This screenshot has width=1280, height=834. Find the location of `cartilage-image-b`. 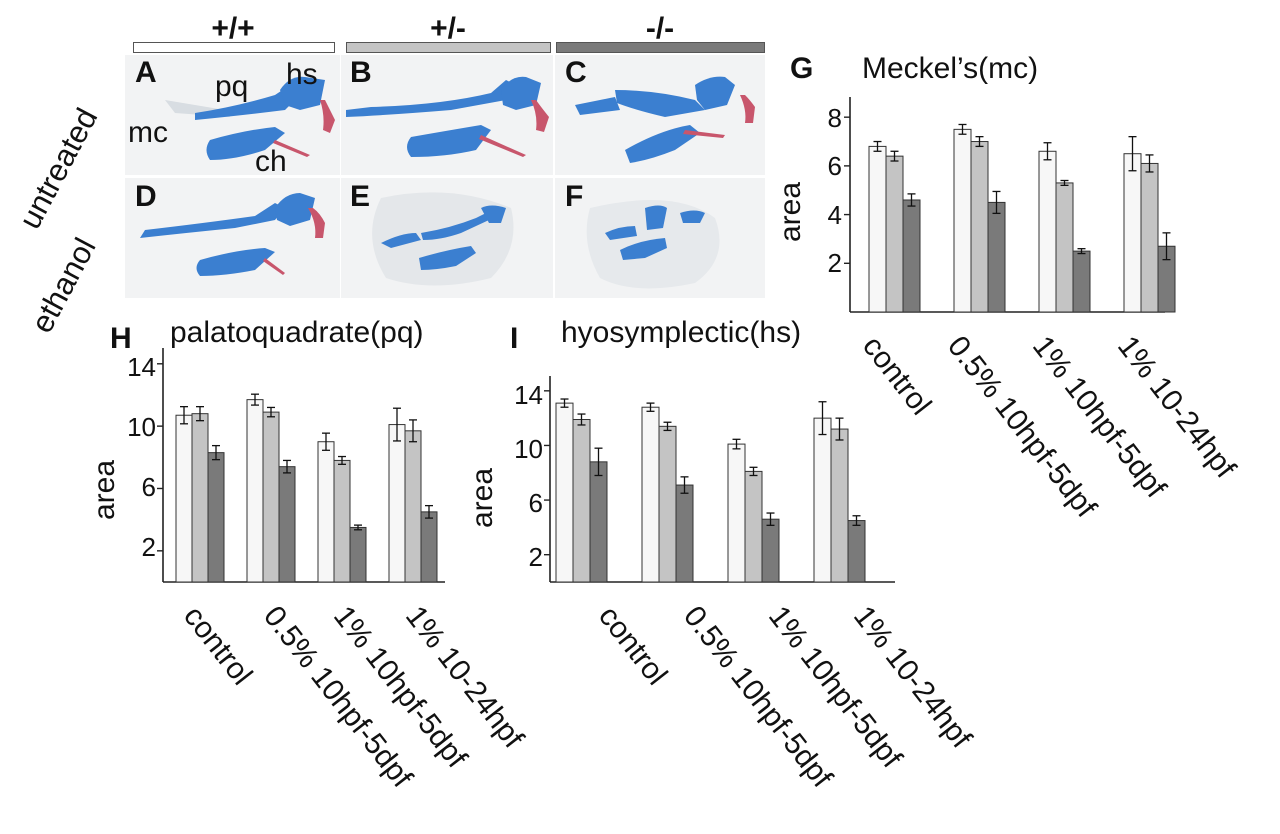

cartilage-image-b is located at coordinates (447, 116).